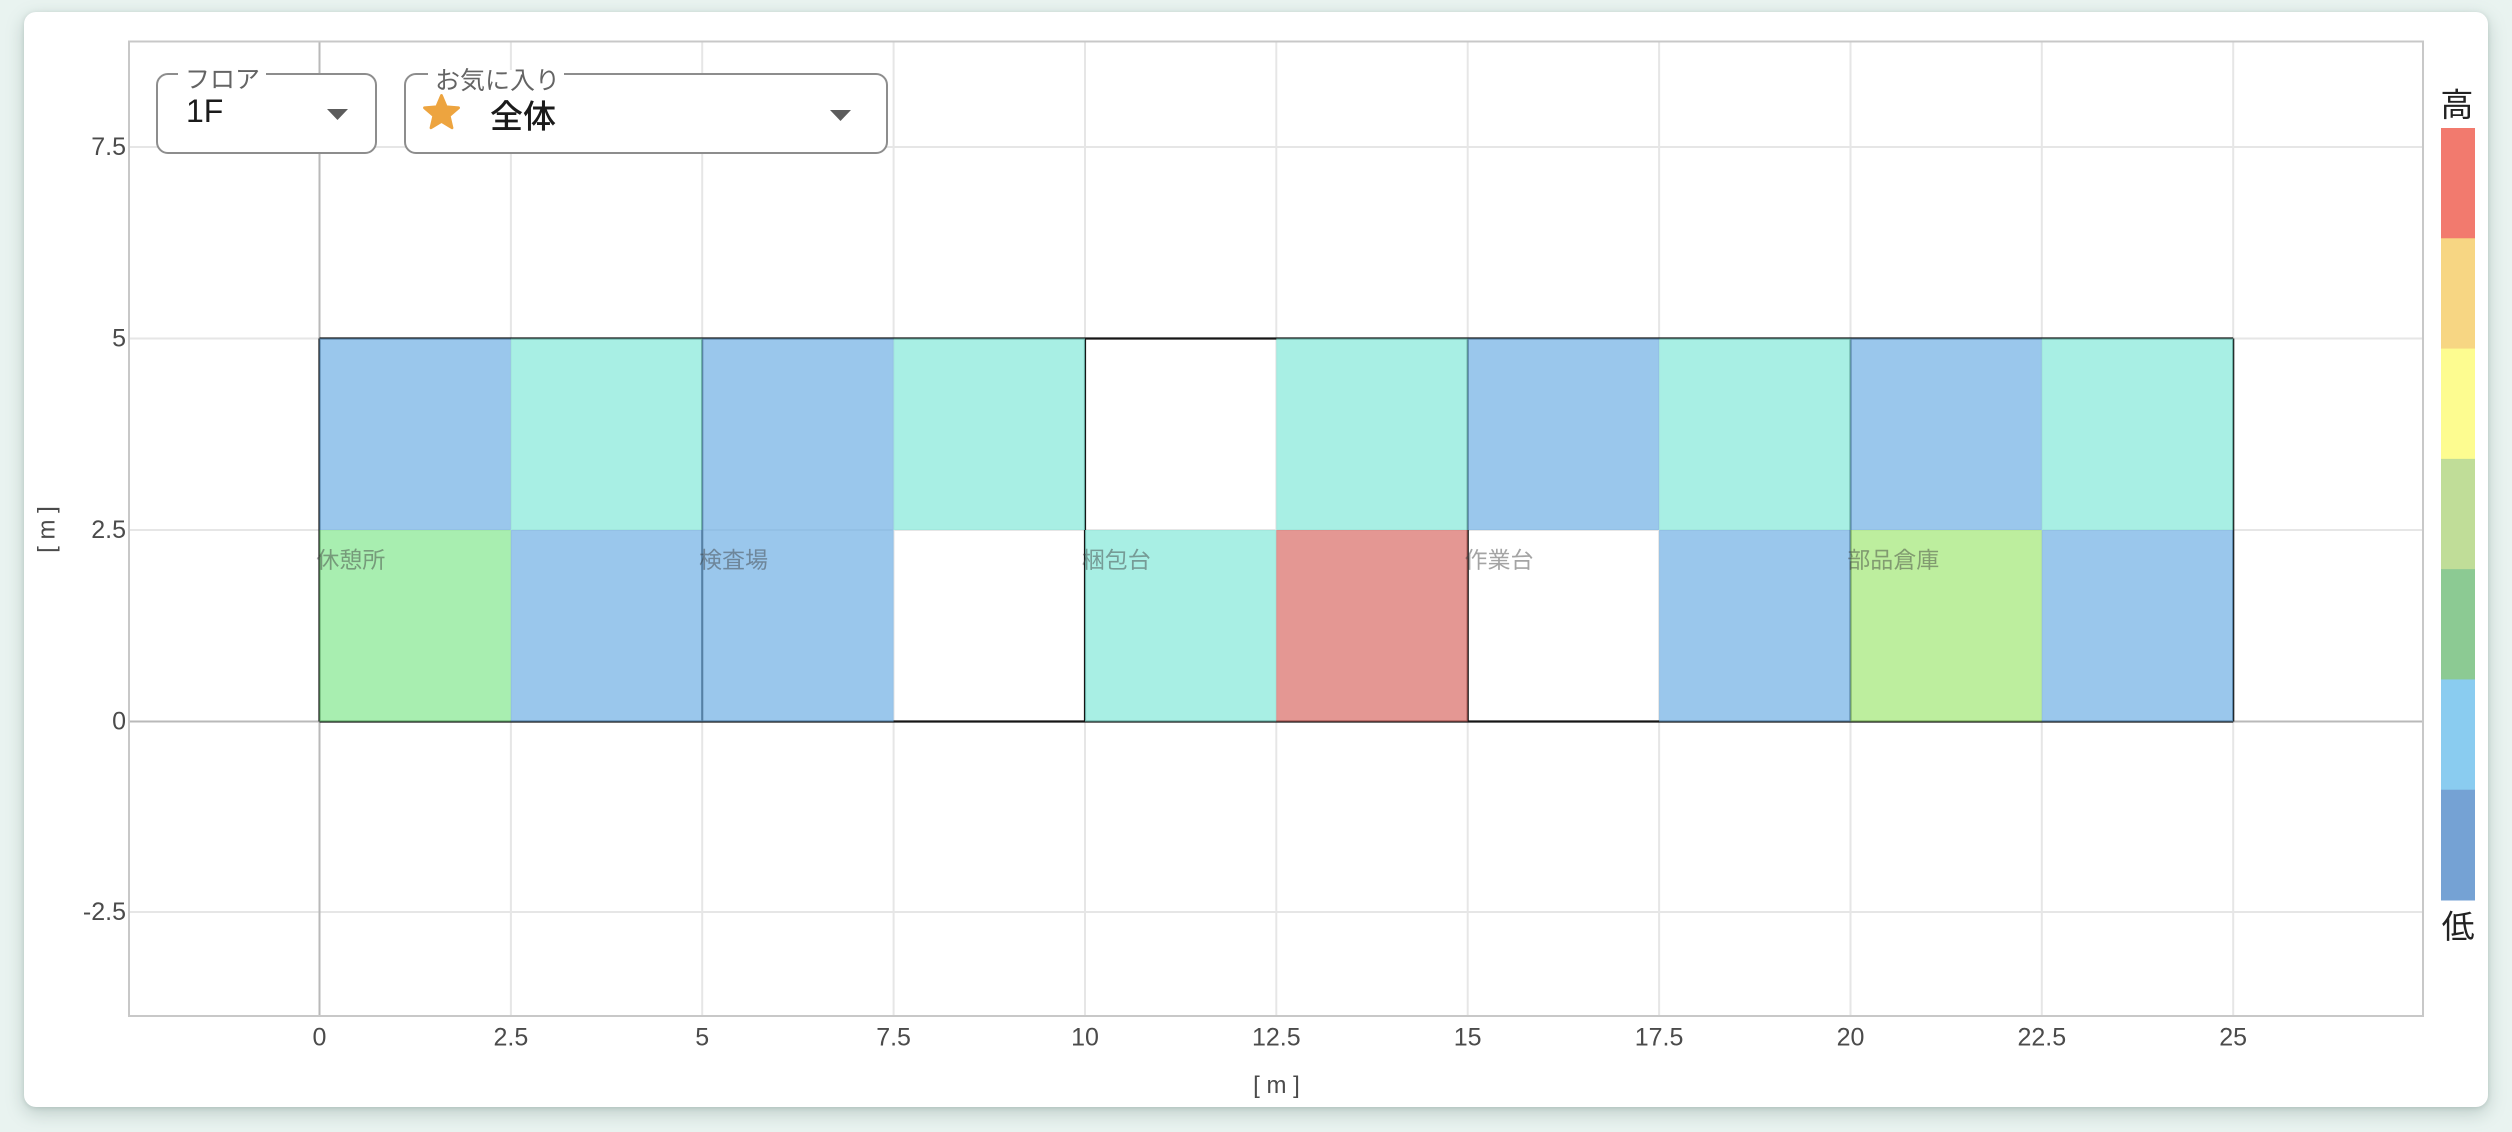 Image resolution: width=2512 pixels, height=1132 pixels. What do you see at coordinates (1085, 1038) in the screenshot?
I see `svg-text: 10` at bounding box center [1085, 1038].